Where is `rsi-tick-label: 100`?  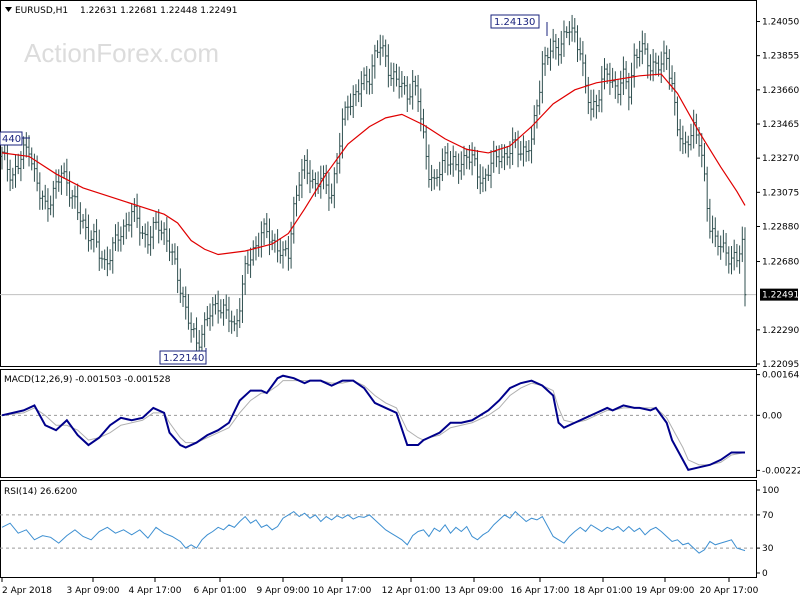 rsi-tick-label: 100 is located at coordinates (770, 491).